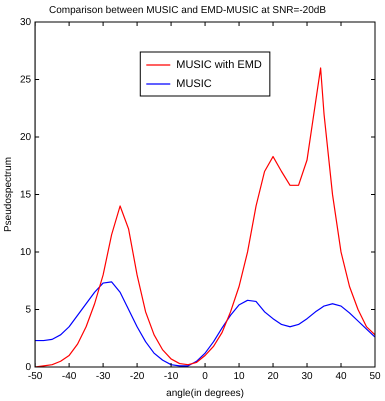  What do you see at coordinates (137, 376) in the screenshot?
I see `x-tick-label: -20` at bounding box center [137, 376].